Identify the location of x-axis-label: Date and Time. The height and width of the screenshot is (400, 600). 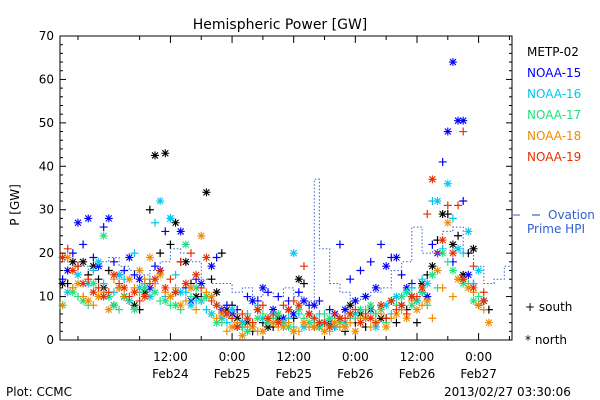
(300, 392).